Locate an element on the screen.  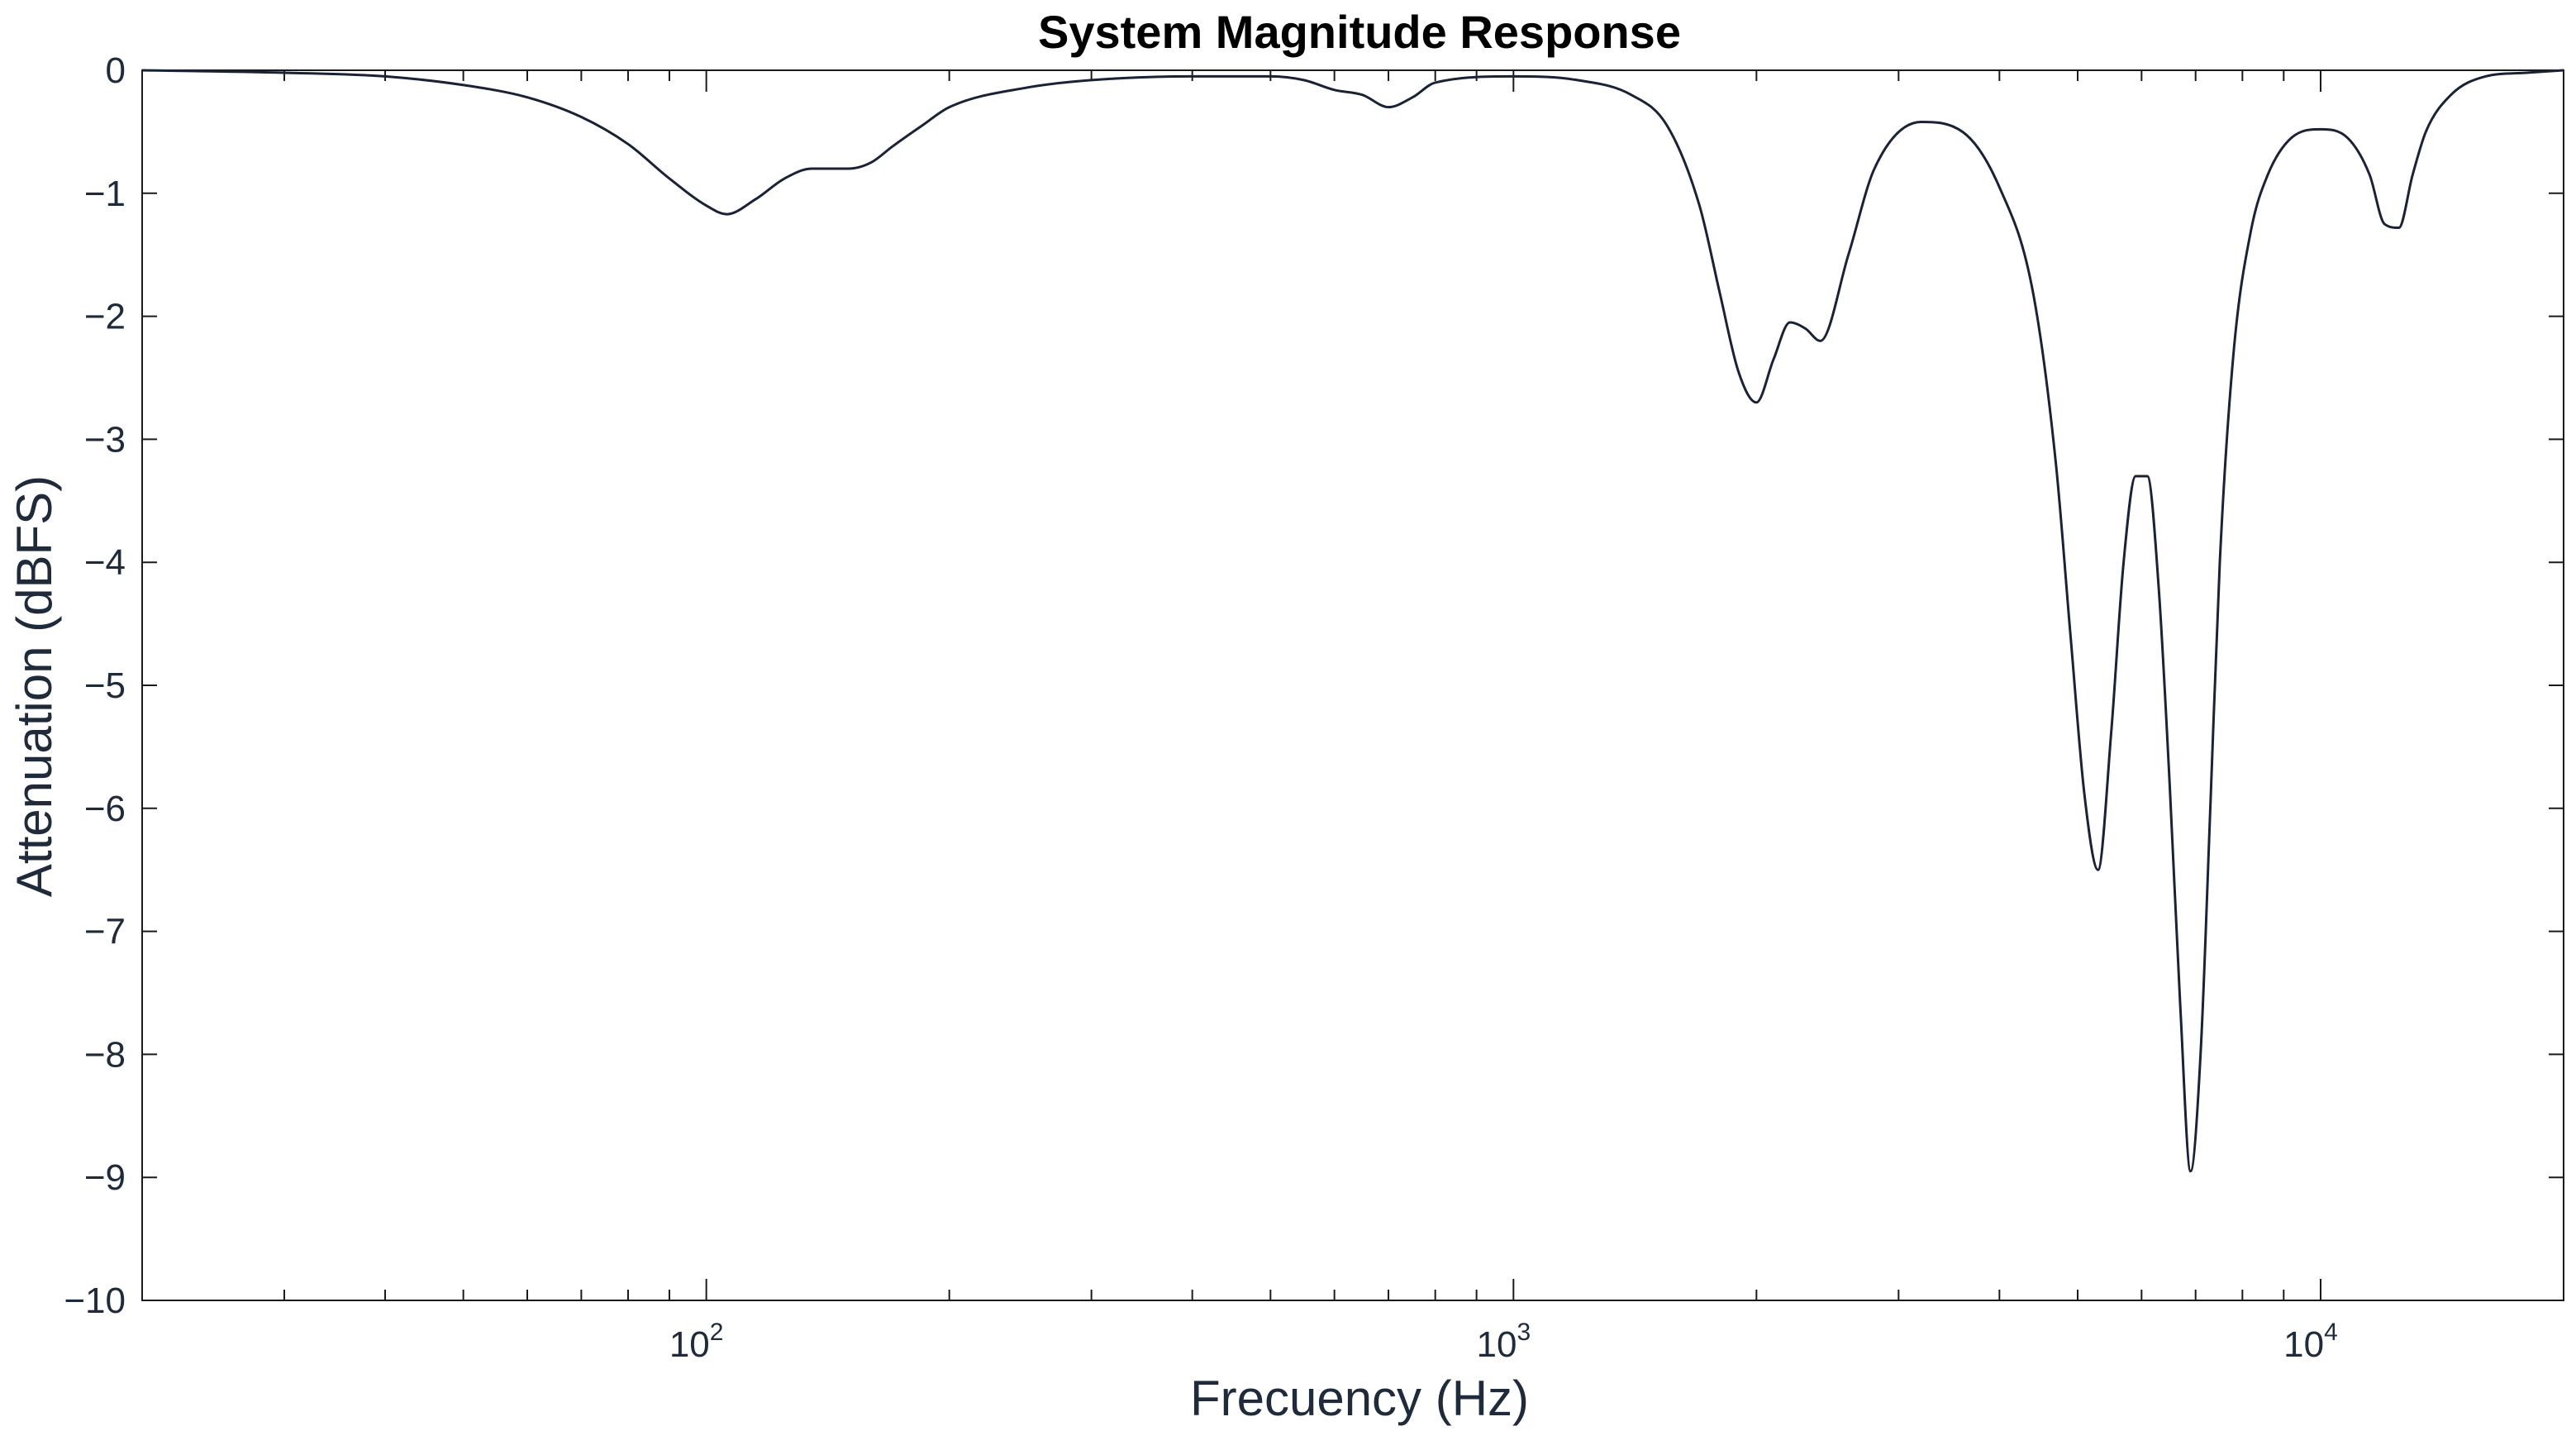
y-tick-label: −1 is located at coordinates (105, 194).